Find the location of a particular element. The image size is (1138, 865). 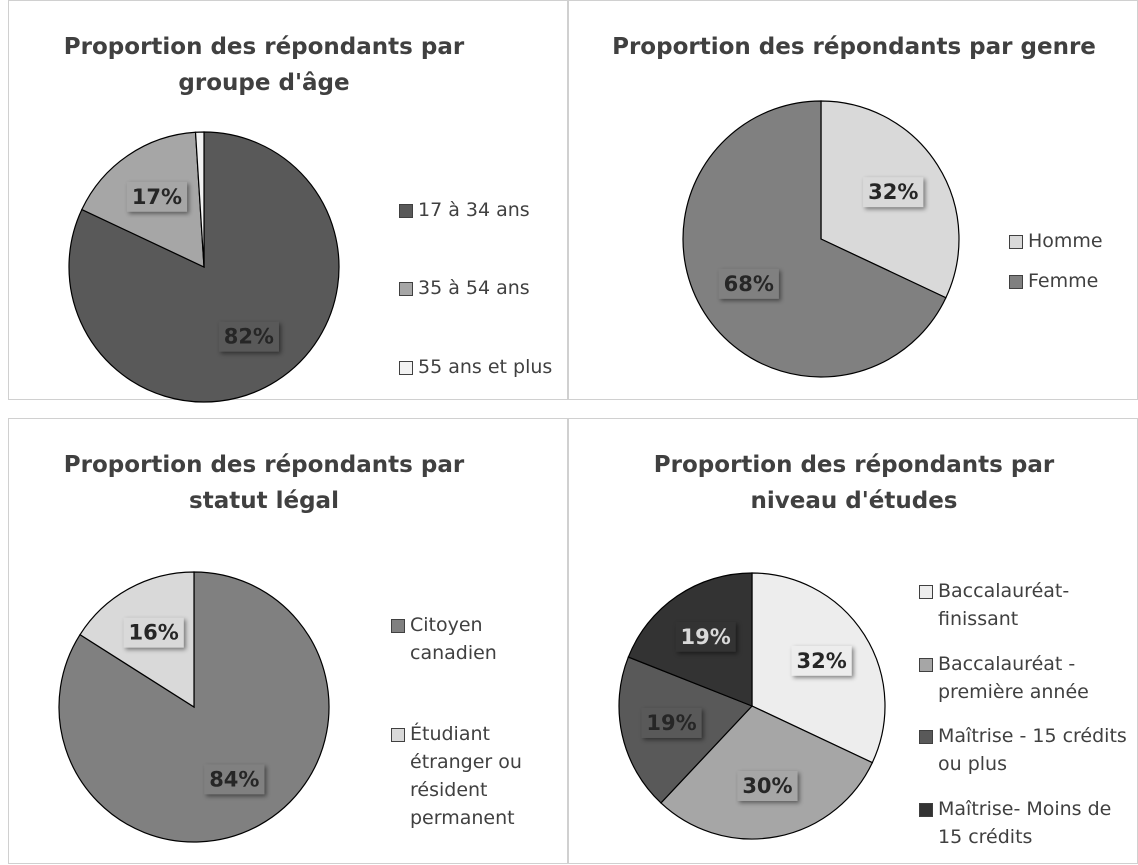

legend-label: Baccalauréat- finissant is located at coordinates (1004, 605).